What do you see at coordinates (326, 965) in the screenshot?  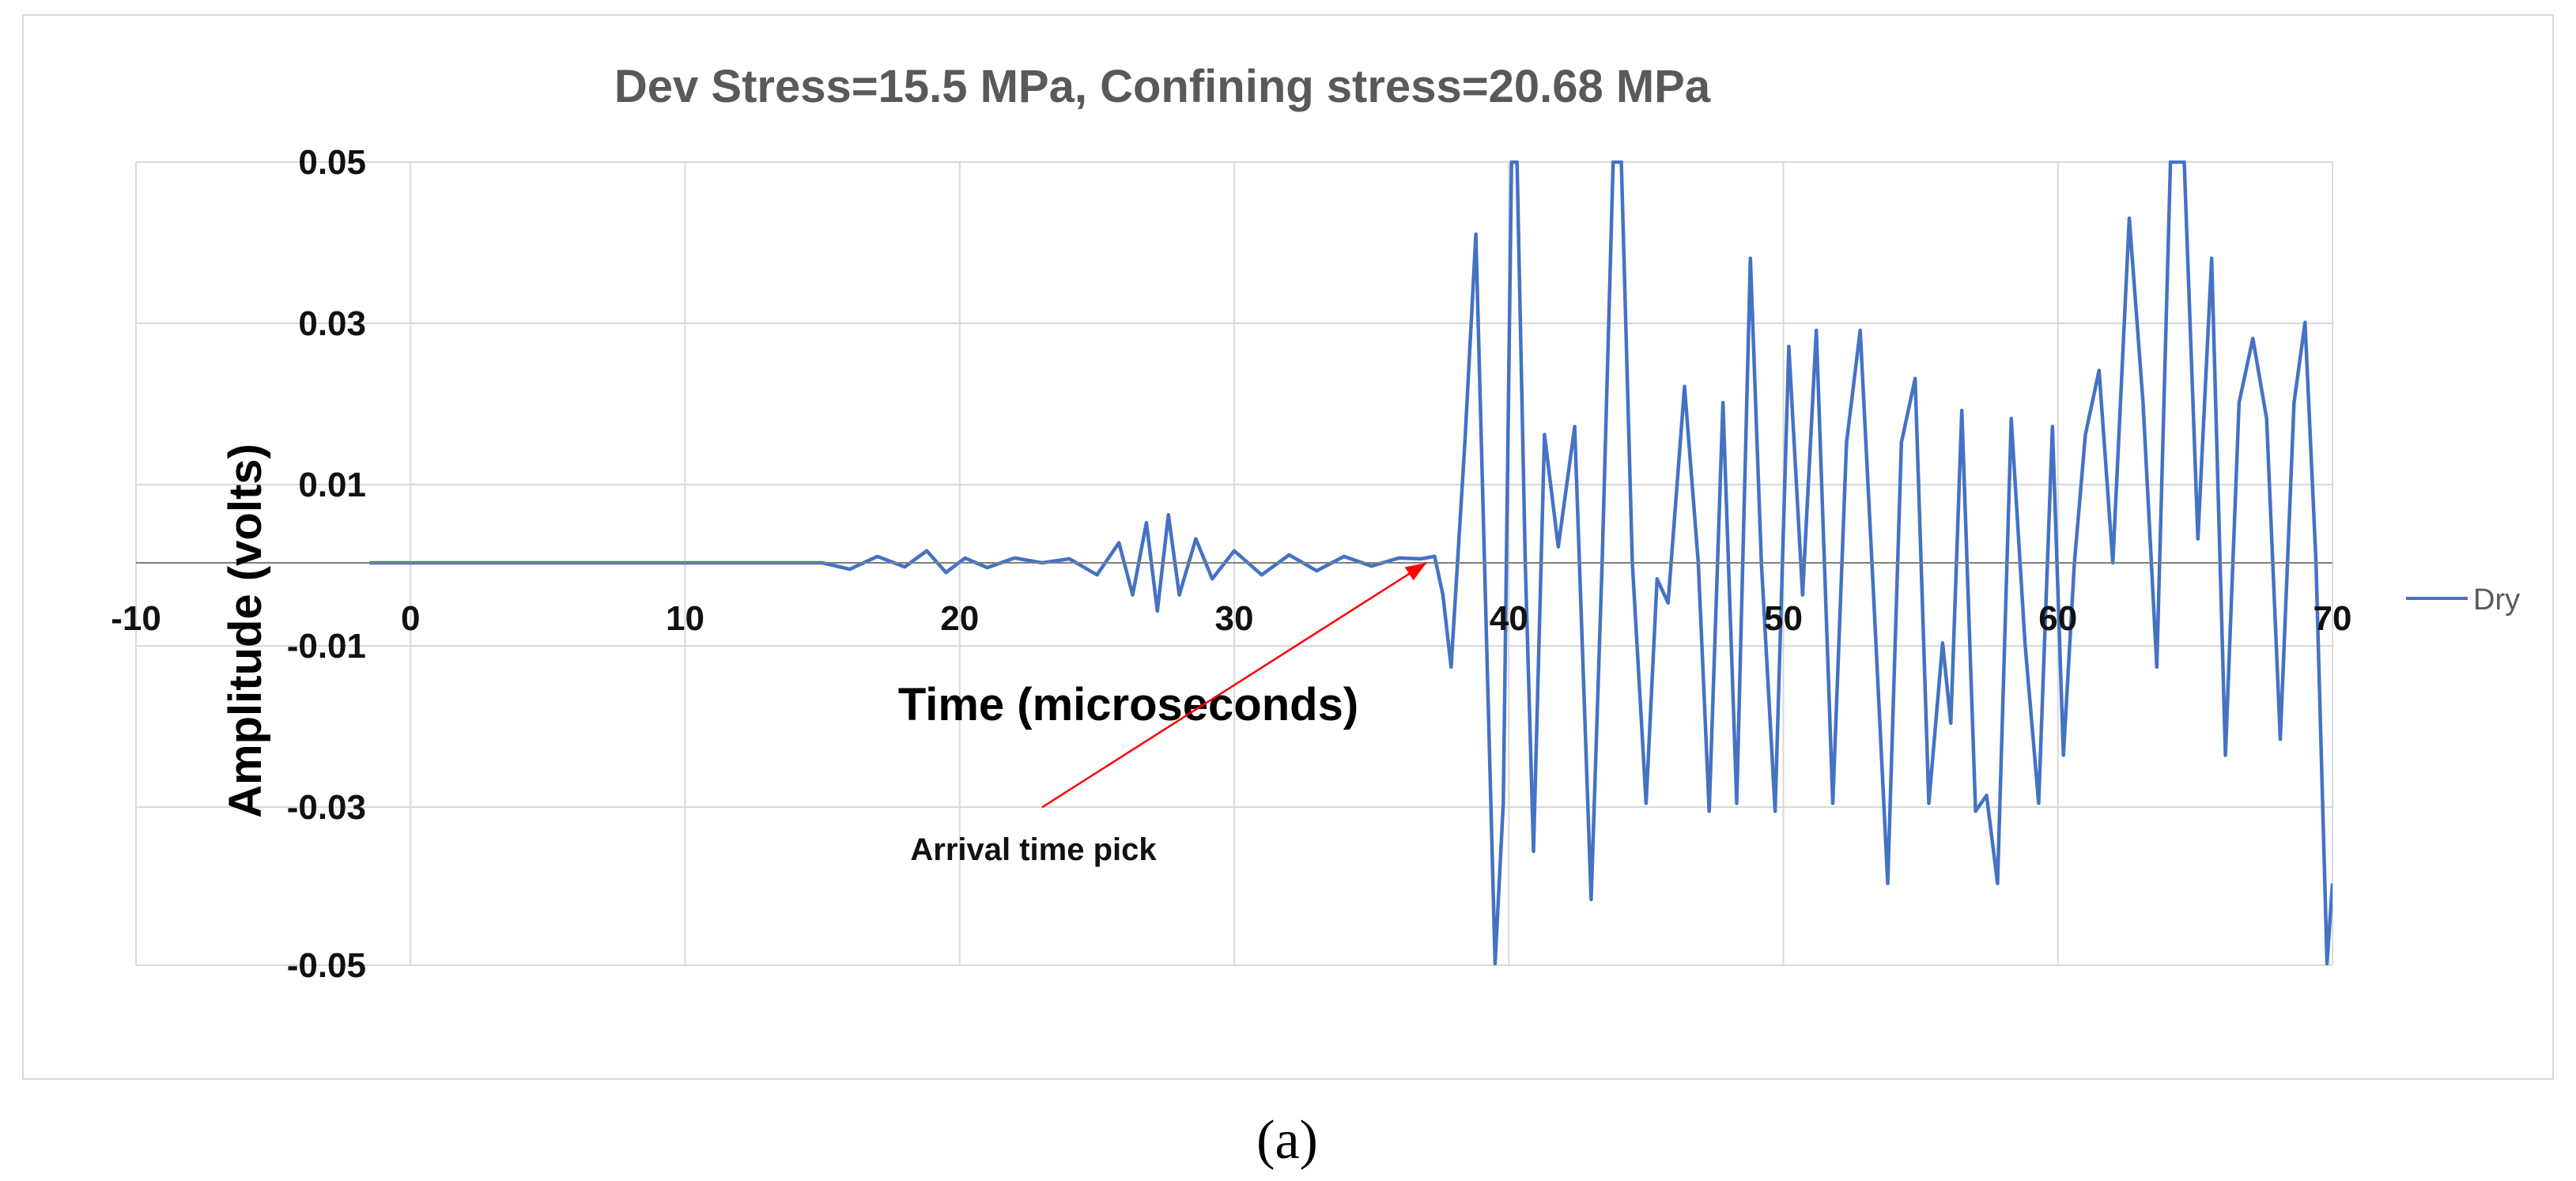 I see `y-tick-label: -0.05` at bounding box center [326, 965].